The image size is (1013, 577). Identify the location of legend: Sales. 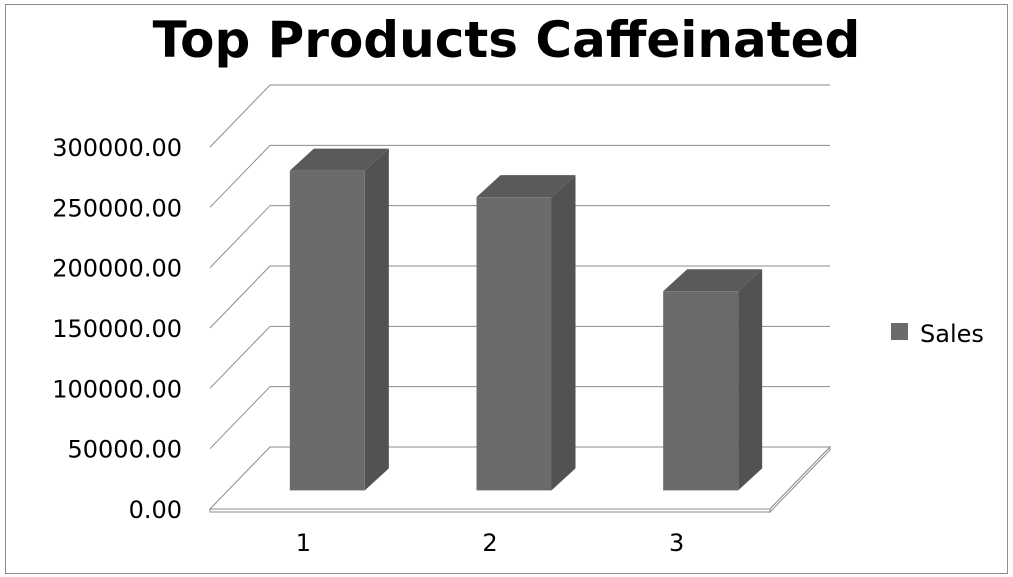
(937, 334).